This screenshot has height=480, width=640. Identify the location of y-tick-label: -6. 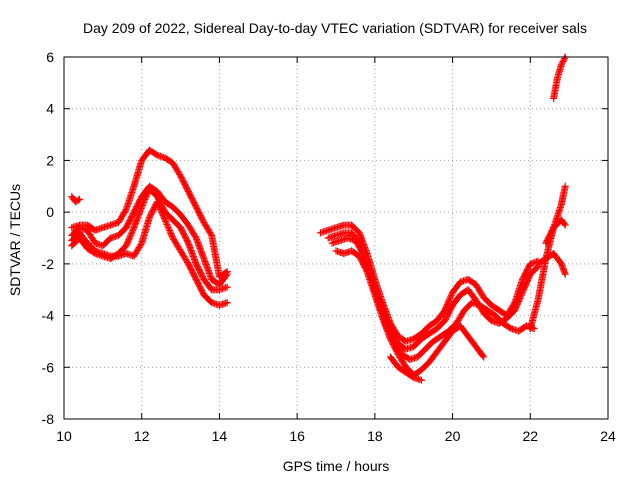
(48, 367).